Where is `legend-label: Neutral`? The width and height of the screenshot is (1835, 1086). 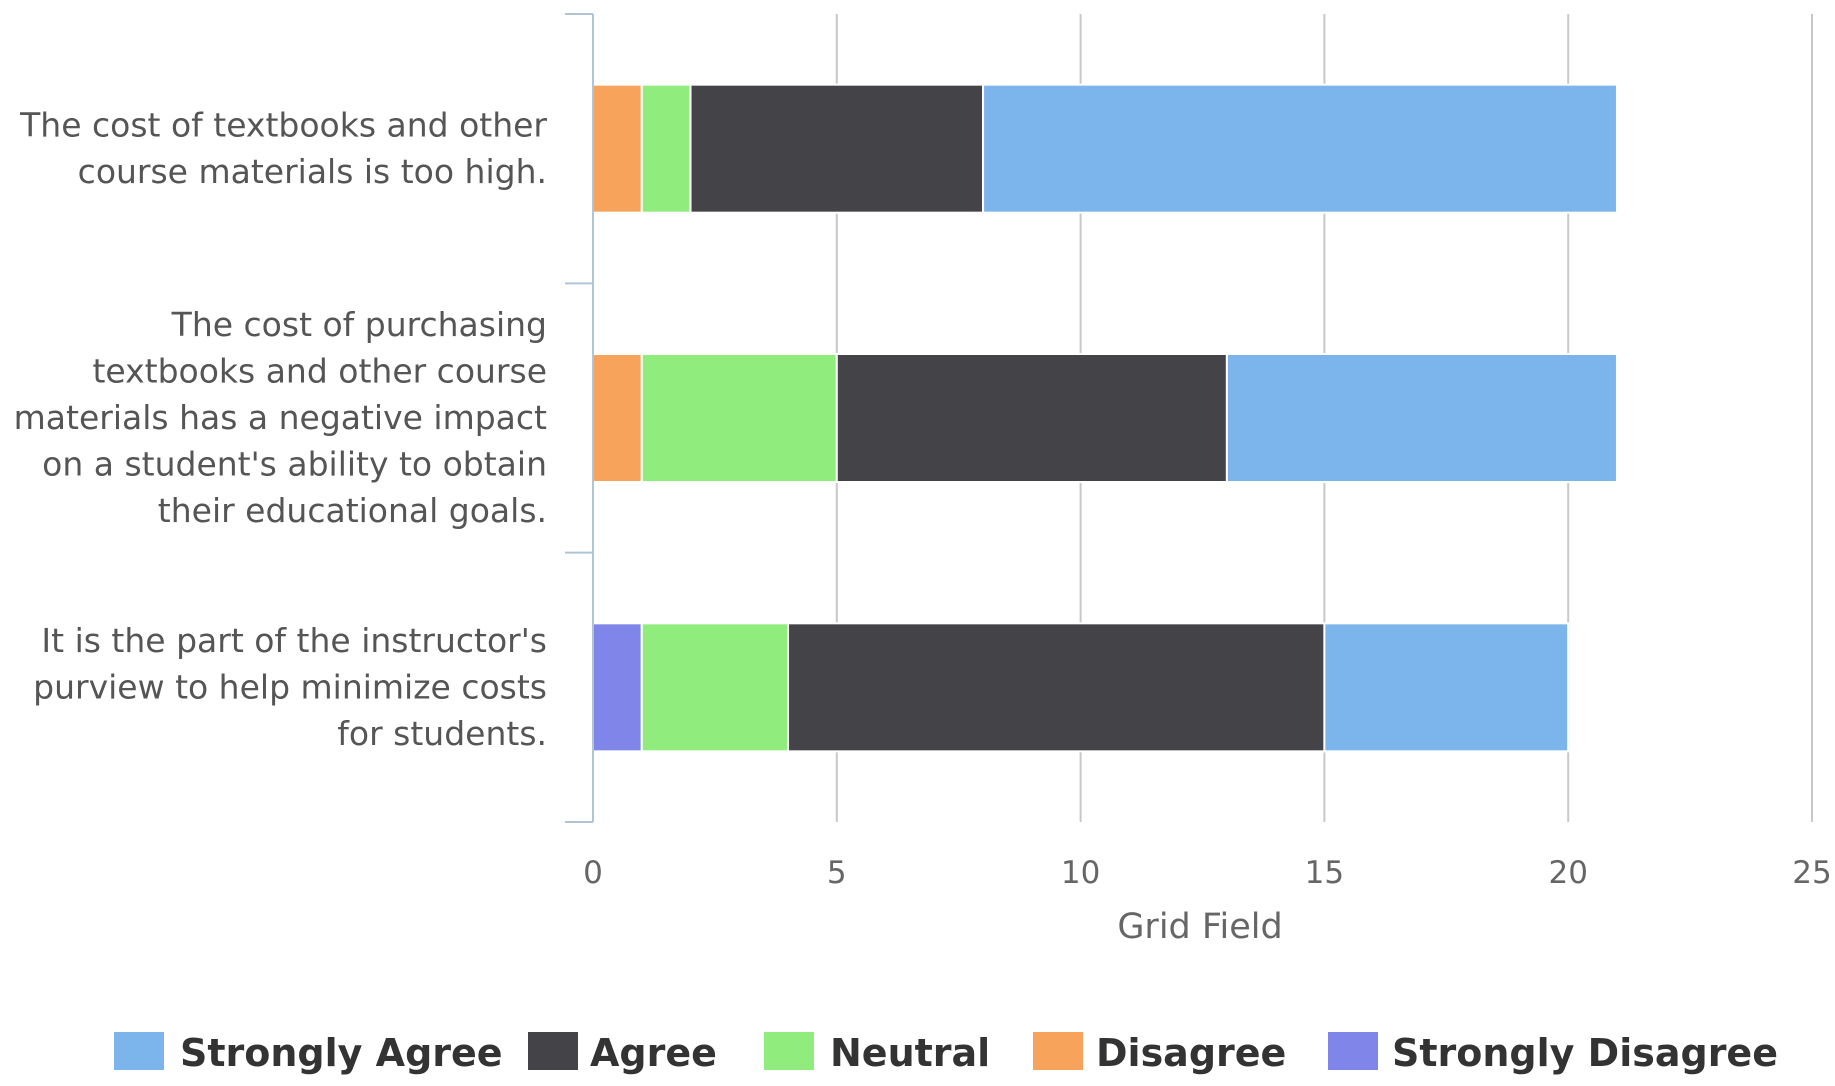 legend-label: Neutral is located at coordinates (910, 1053).